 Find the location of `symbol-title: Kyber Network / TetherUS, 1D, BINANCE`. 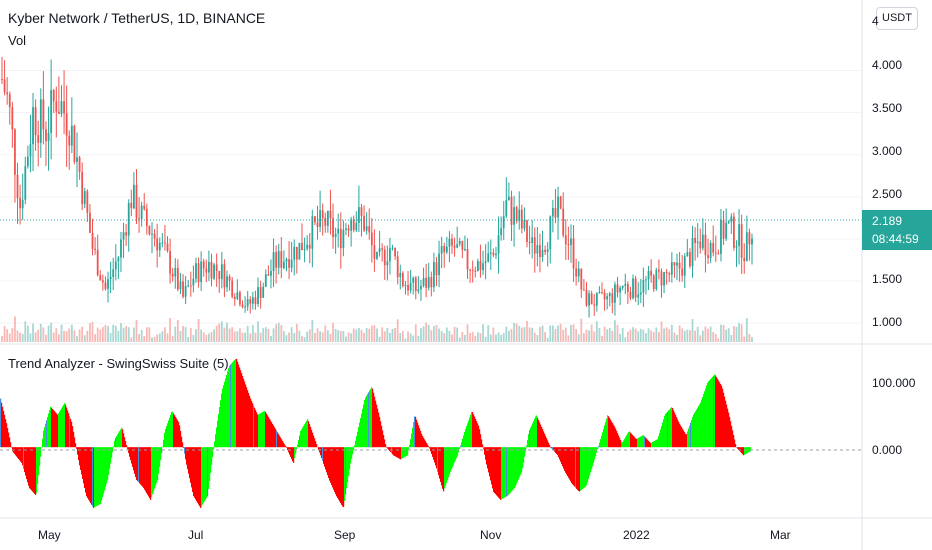

symbol-title: Kyber Network / TetherUS, 1D, BINANCE is located at coordinates (137, 18).